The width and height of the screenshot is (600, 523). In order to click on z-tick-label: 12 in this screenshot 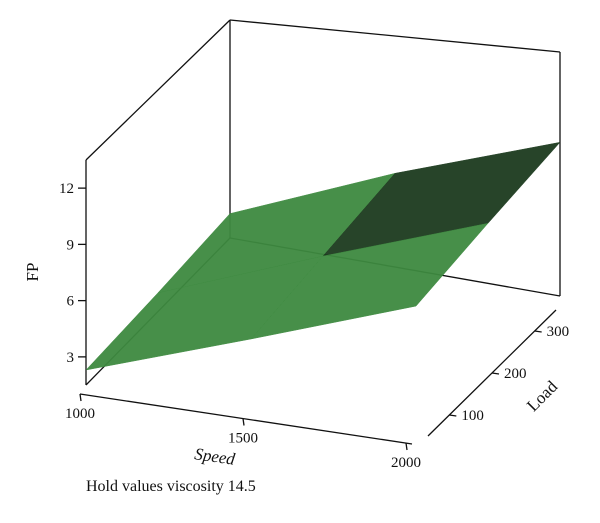, I will do `click(66, 189)`.